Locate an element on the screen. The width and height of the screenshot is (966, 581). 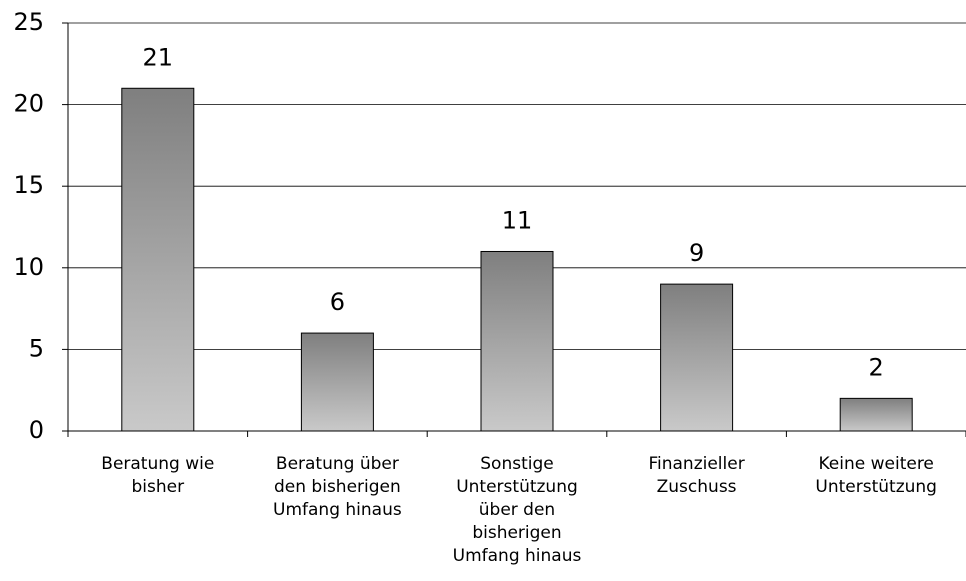
x-tick-label: Finanzieller Zuschuss is located at coordinates (696, 475).